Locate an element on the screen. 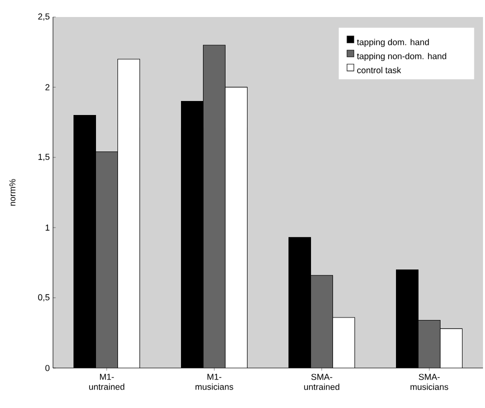 The height and width of the screenshot is (408, 485). legend-label: tapping dom. hand is located at coordinates (392, 42).